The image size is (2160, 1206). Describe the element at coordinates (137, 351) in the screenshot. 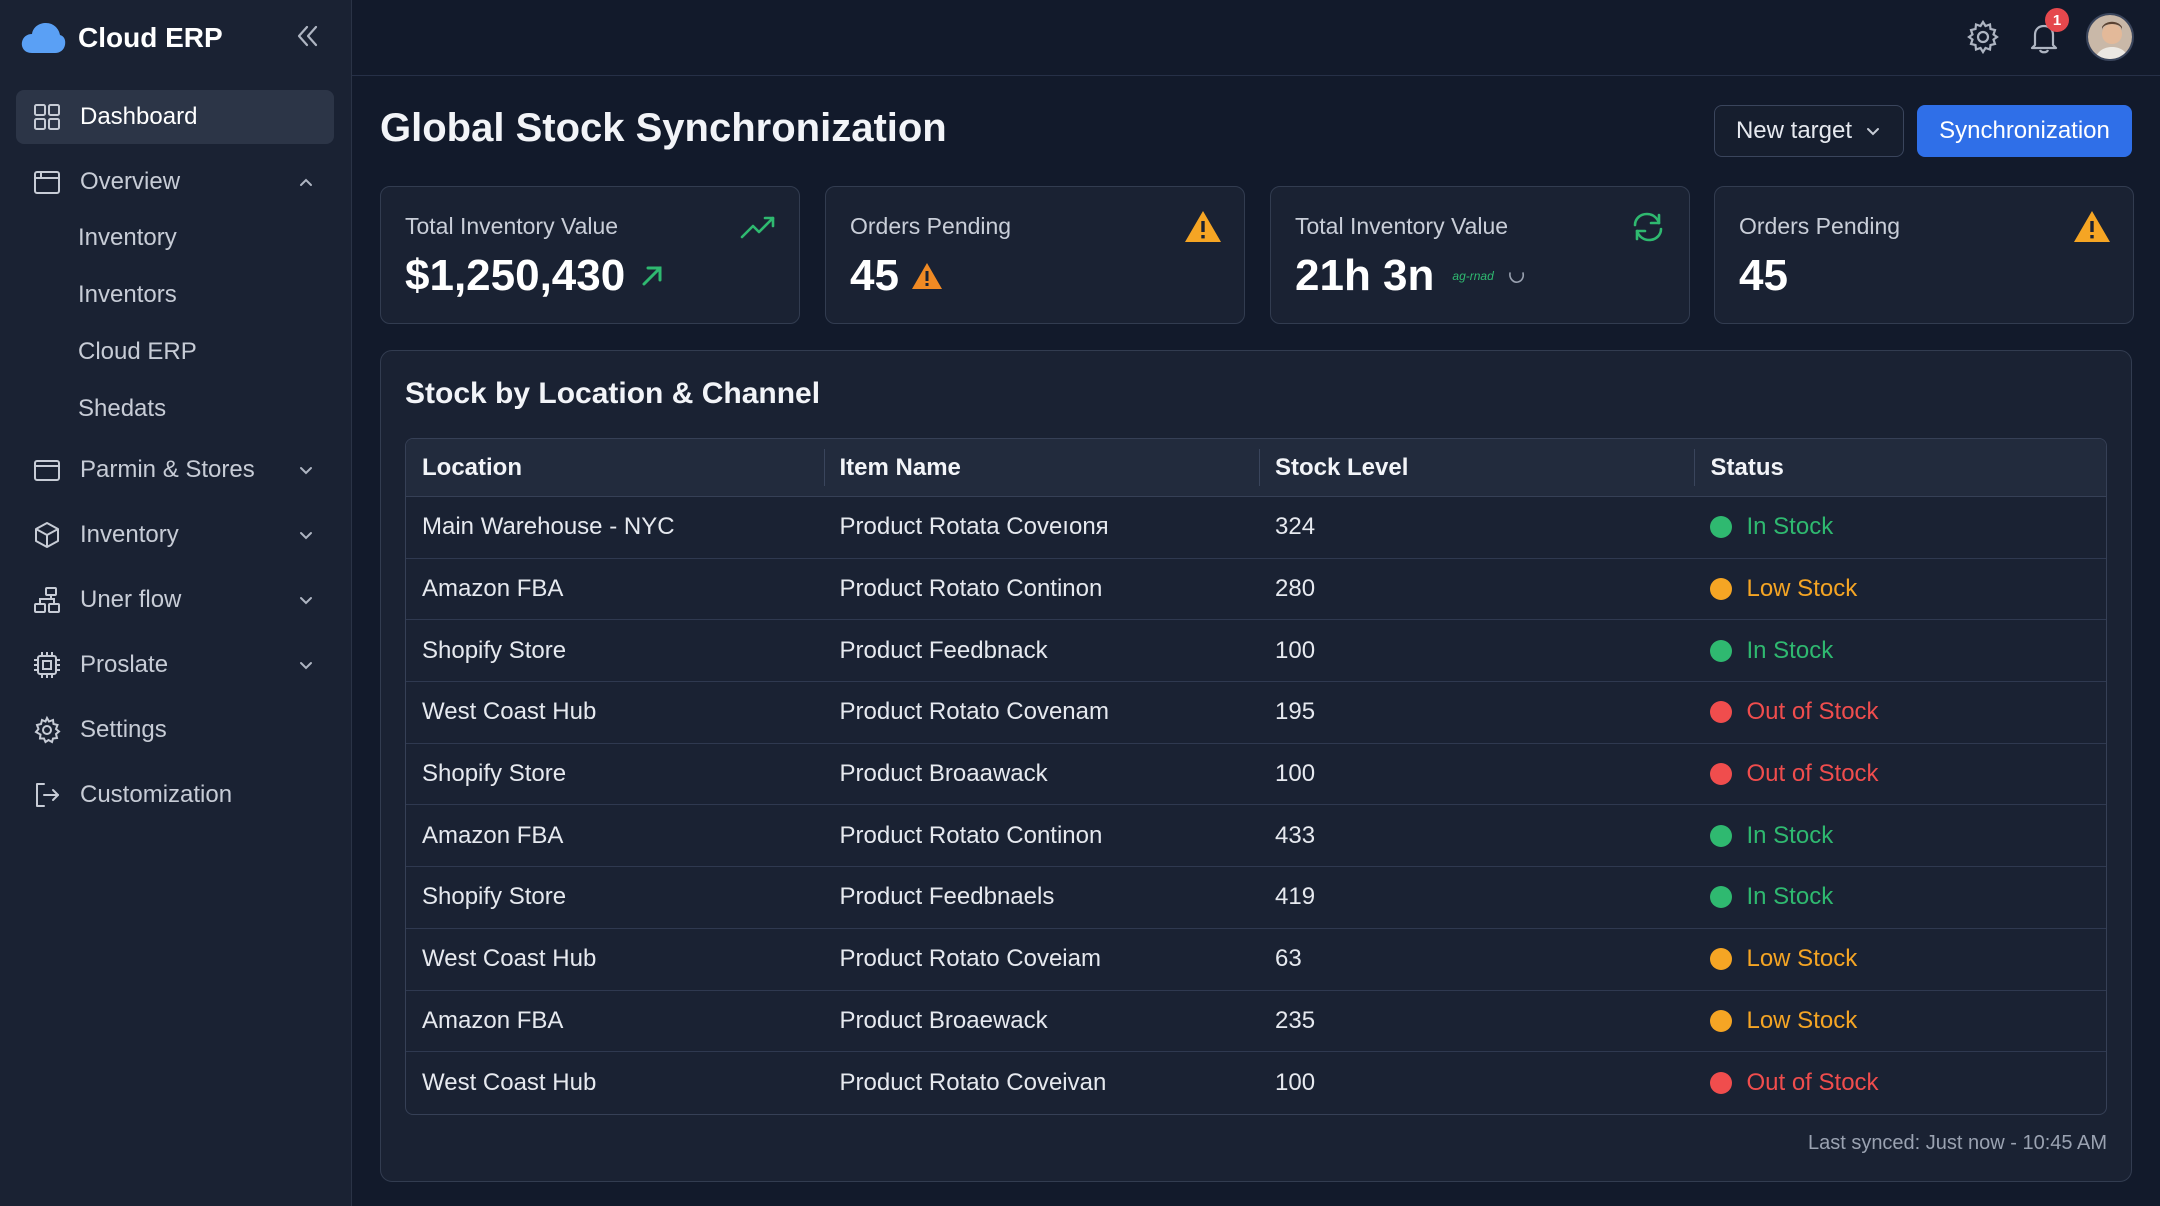

I see `submenu-item-cloud-erp: Cloud ERP` at that location.